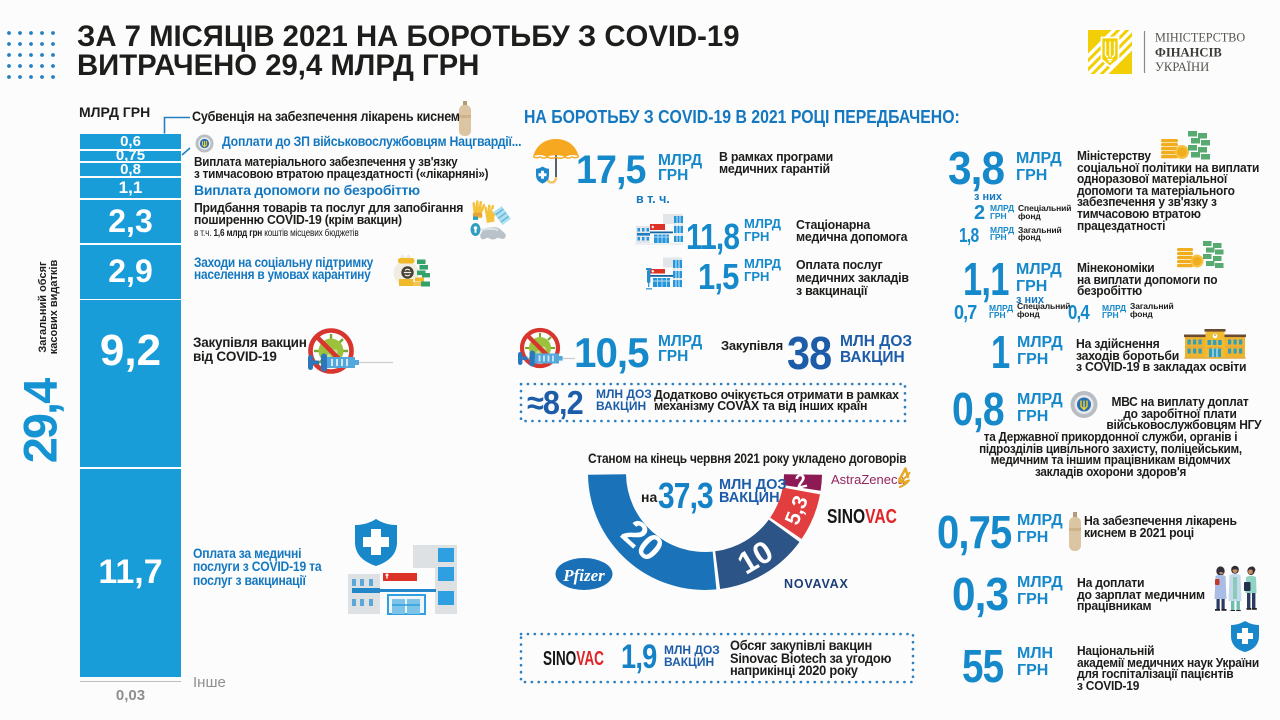  What do you see at coordinates (583, 575) in the screenshot?
I see `svg-text: Pfizer` at bounding box center [583, 575].